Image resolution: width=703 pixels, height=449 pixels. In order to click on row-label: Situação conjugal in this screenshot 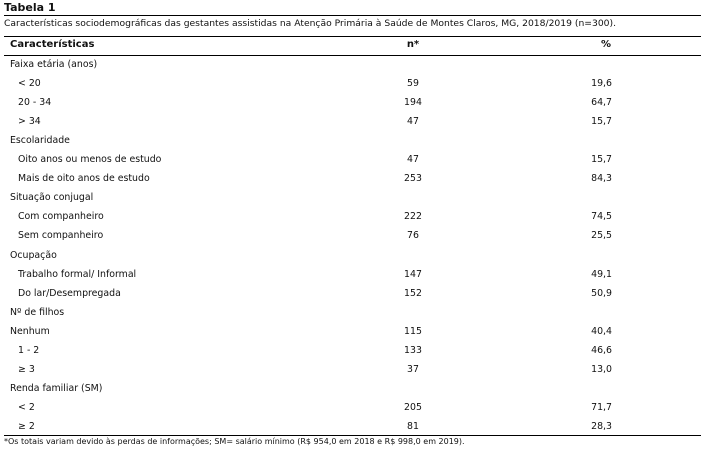, I will do `click(52, 198)`.